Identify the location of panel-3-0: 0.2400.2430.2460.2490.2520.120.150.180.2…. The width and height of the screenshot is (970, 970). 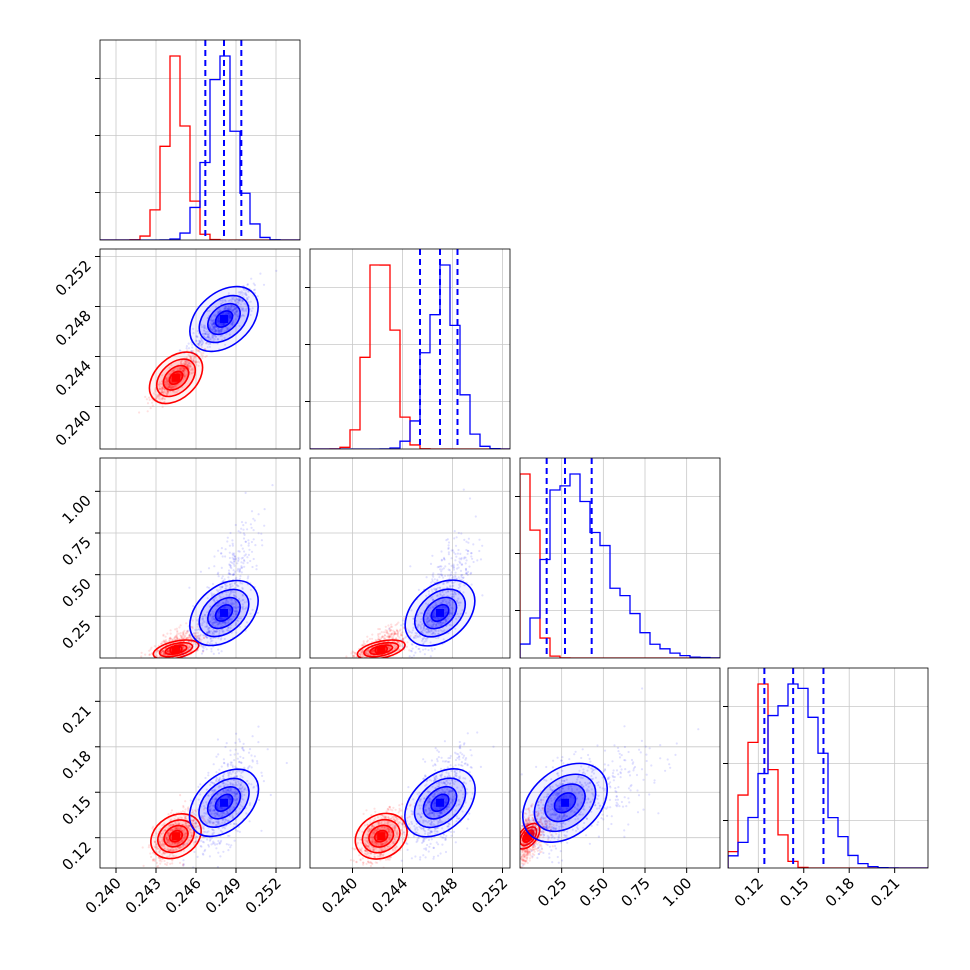
(179, 792).